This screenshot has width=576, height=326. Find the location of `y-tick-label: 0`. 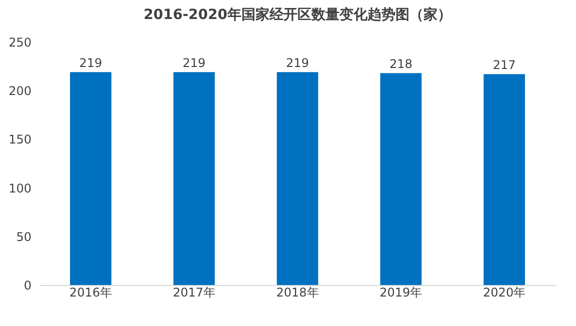

y-tick-label: 0 is located at coordinates (28, 285).